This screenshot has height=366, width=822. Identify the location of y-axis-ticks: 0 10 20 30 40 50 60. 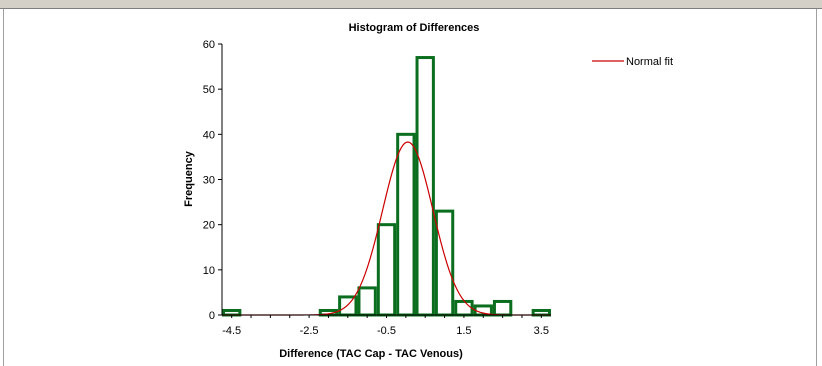
(212, 180).